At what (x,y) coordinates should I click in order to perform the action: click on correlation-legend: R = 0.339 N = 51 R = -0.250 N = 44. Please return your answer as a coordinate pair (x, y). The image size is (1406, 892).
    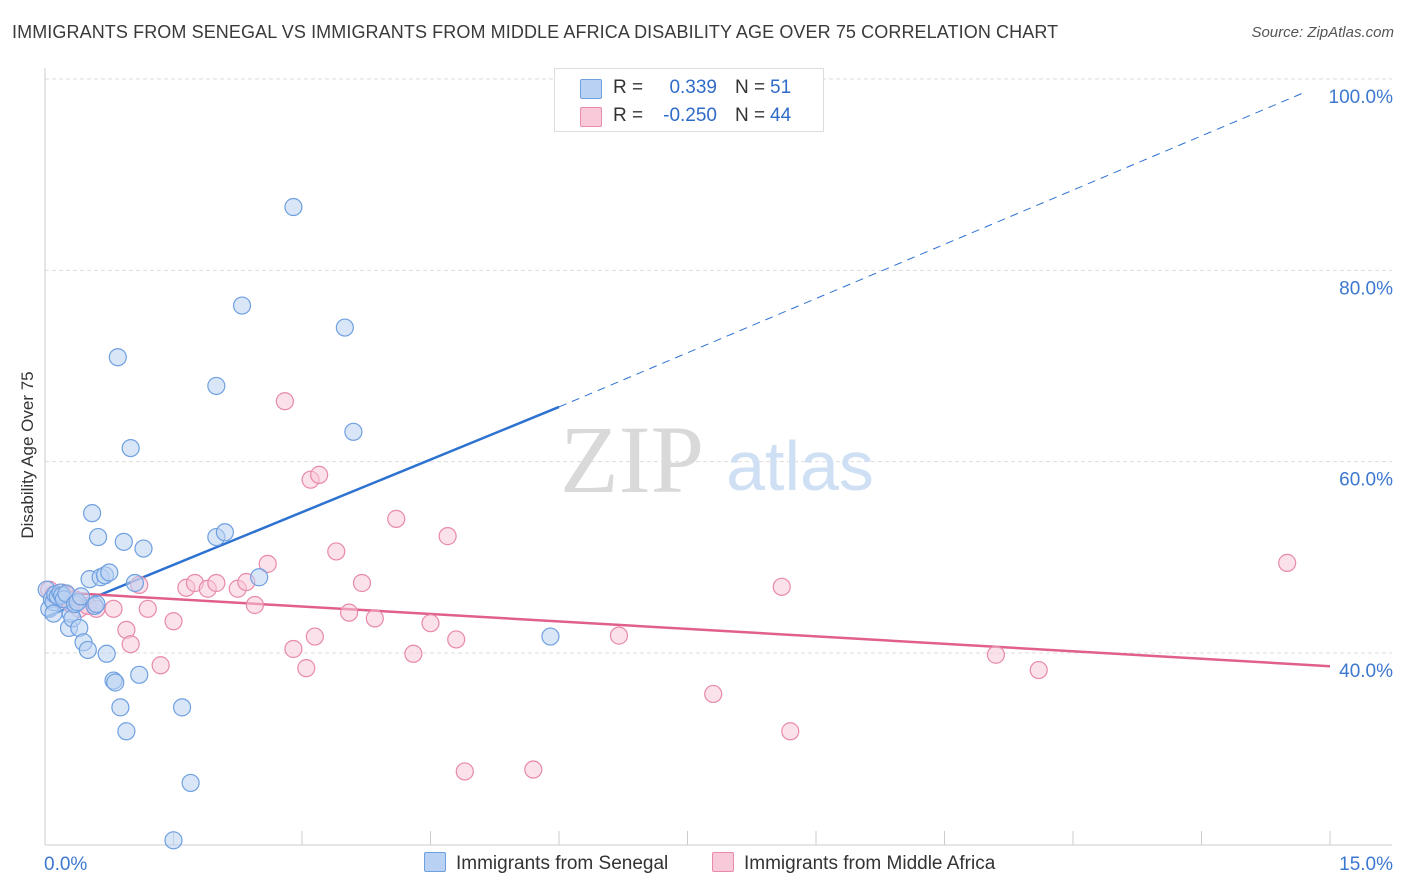
    Looking at the image, I should click on (689, 100).